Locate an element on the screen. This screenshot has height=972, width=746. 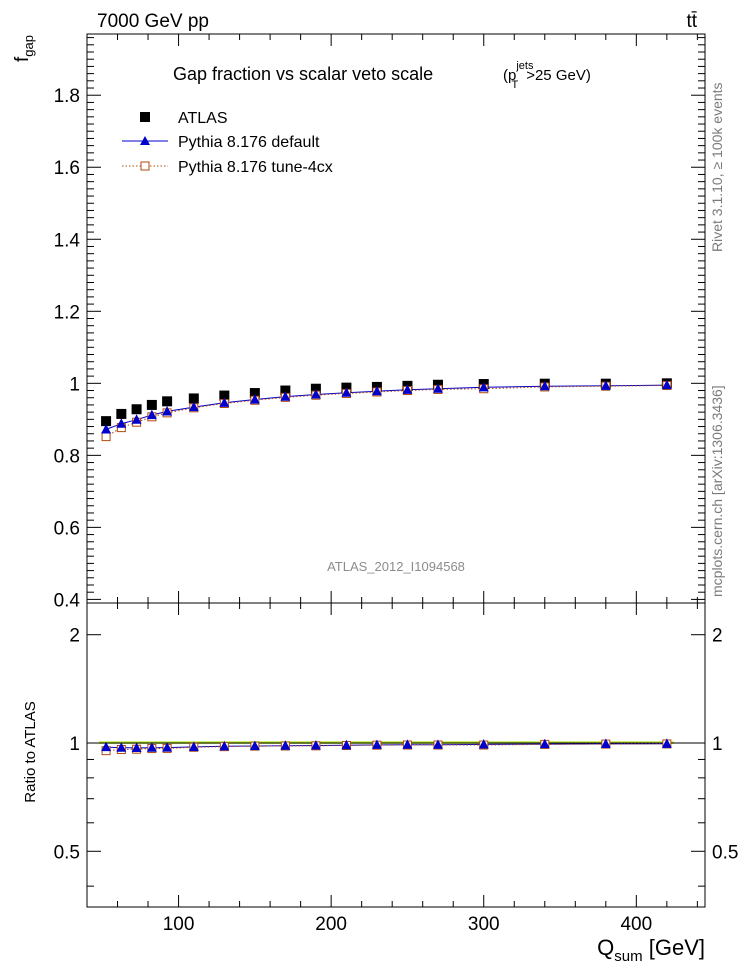
collision-label: 7000 GeV pp is located at coordinates (153, 21).